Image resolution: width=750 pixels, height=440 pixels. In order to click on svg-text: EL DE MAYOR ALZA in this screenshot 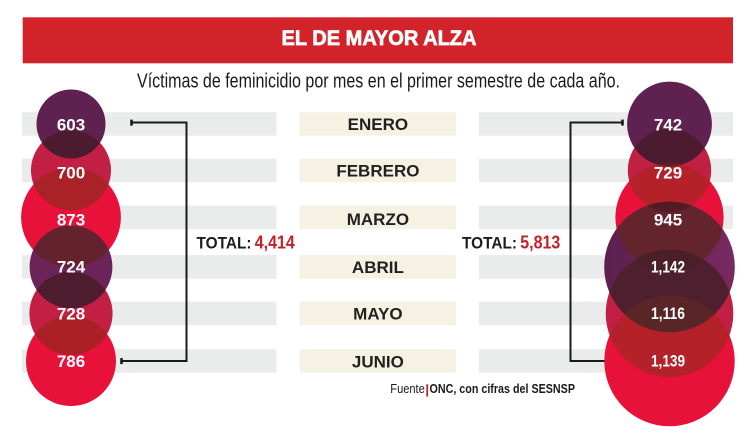, I will do `click(379, 38)`.